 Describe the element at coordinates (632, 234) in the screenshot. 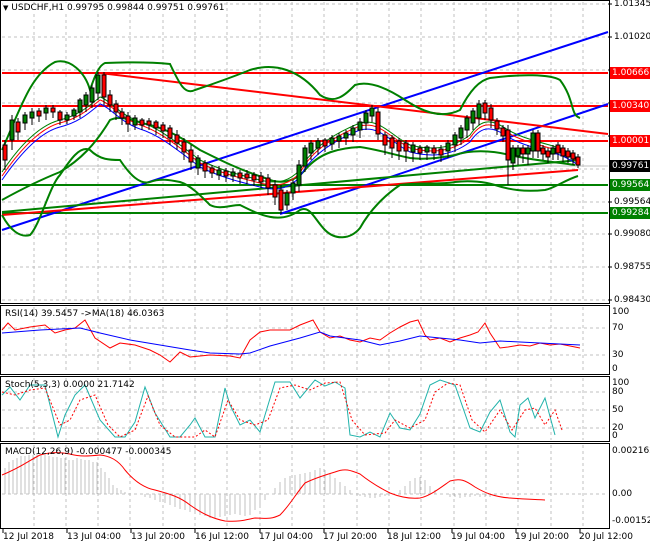

I see `price-tick: 0.99080` at that location.